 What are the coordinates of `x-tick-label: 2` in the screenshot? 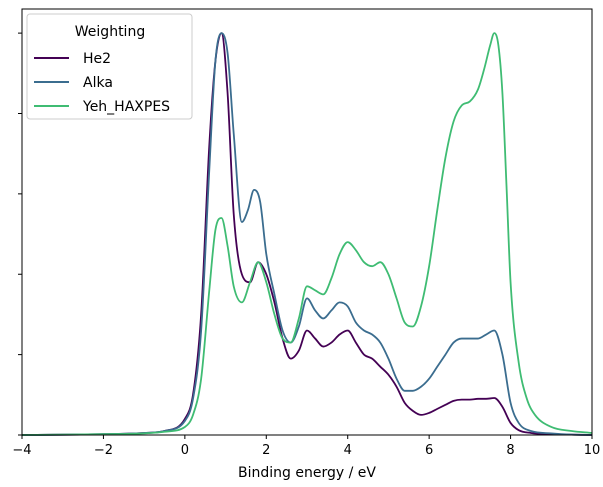 It's located at (266, 450).